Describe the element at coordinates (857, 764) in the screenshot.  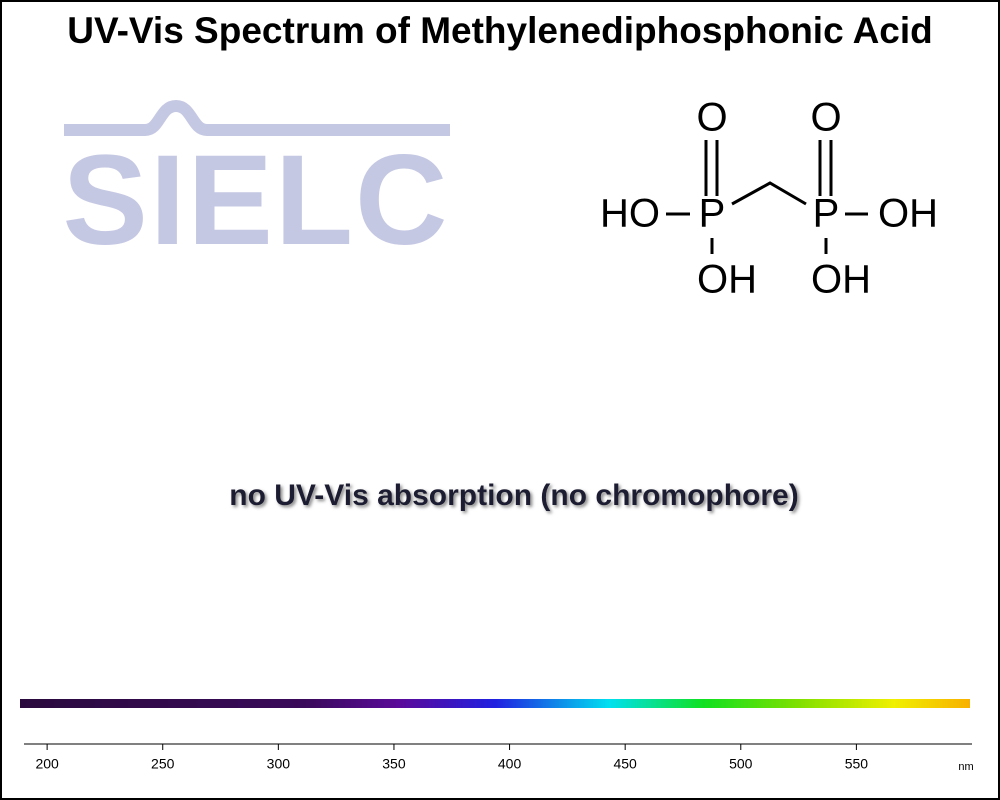
I see `x-tick-label: 550` at that location.